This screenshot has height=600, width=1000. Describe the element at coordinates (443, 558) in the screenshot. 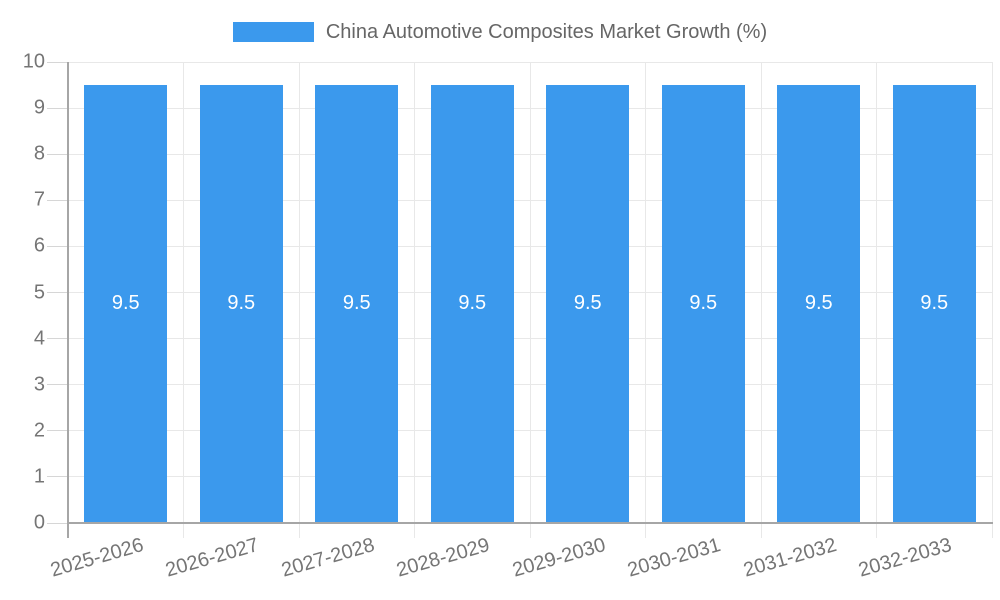

I see `x-axis-tick-label: 2028-2029` at that location.